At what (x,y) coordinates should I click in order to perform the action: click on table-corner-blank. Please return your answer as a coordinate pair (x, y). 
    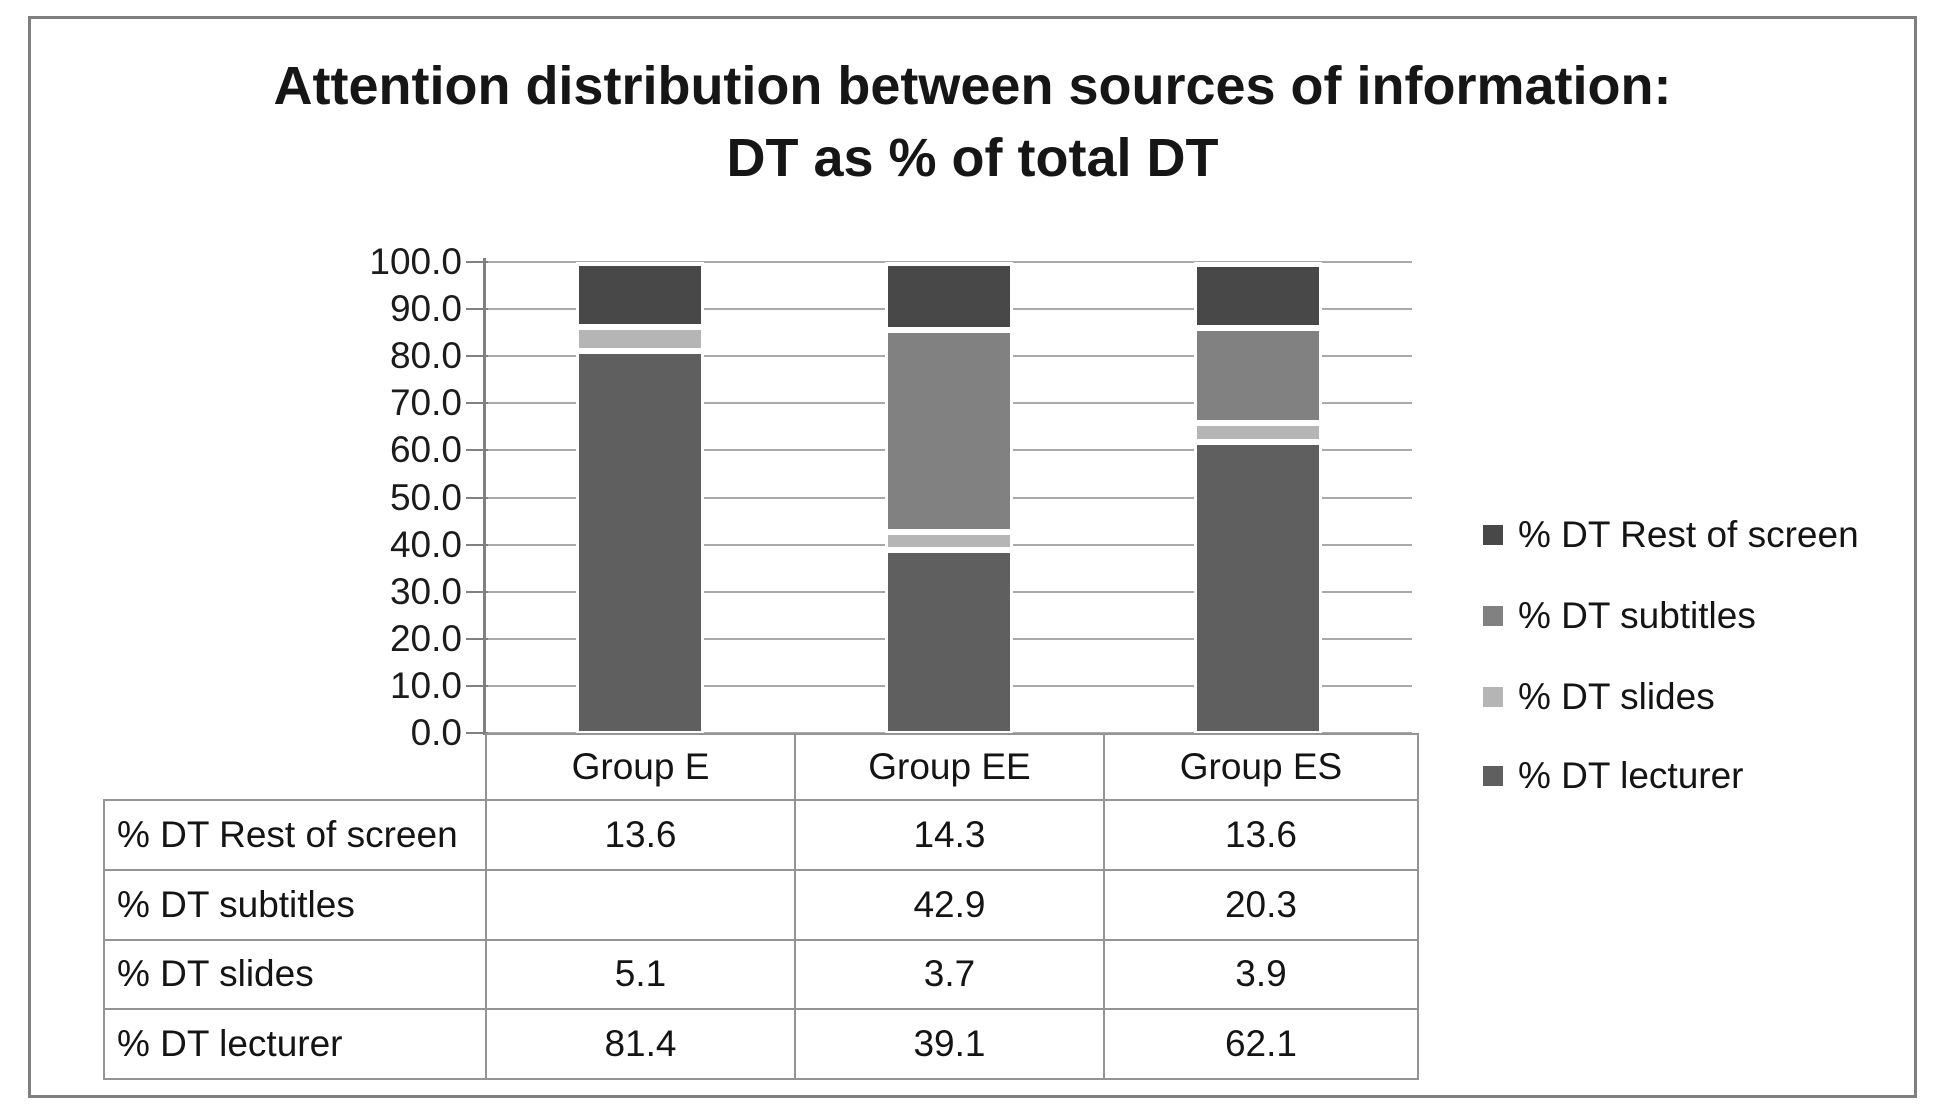
    Looking at the image, I should click on (295, 767).